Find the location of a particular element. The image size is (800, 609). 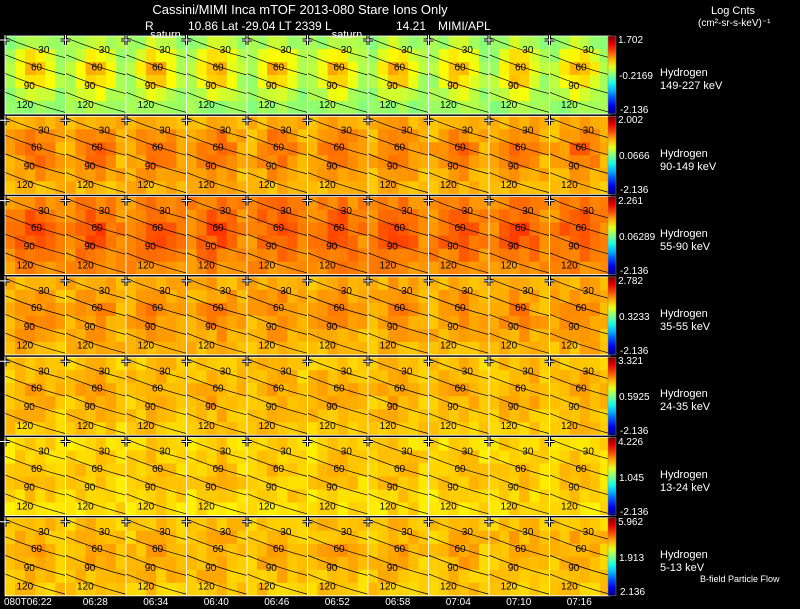

contour-label: 90 is located at coordinates (272, 327).